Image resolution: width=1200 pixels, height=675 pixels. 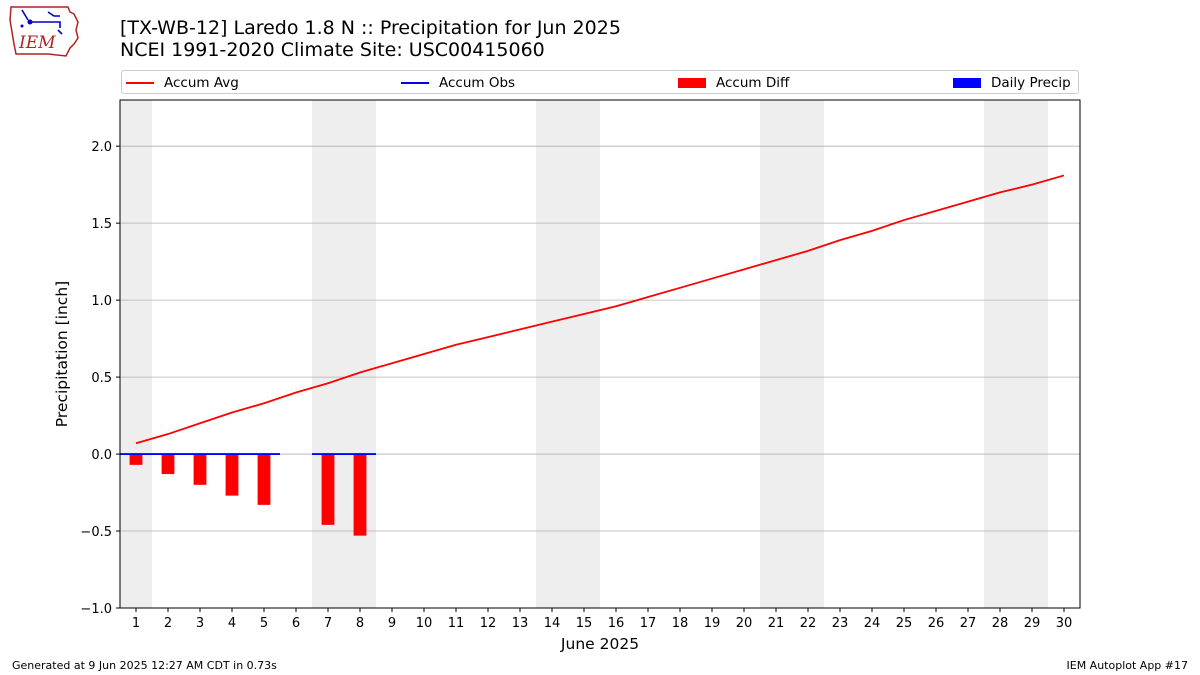 What do you see at coordinates (1127, 665) in the screenshot?
I see `footer-app: IEM Autoplot App #17` at bounding box center [1127, 665].